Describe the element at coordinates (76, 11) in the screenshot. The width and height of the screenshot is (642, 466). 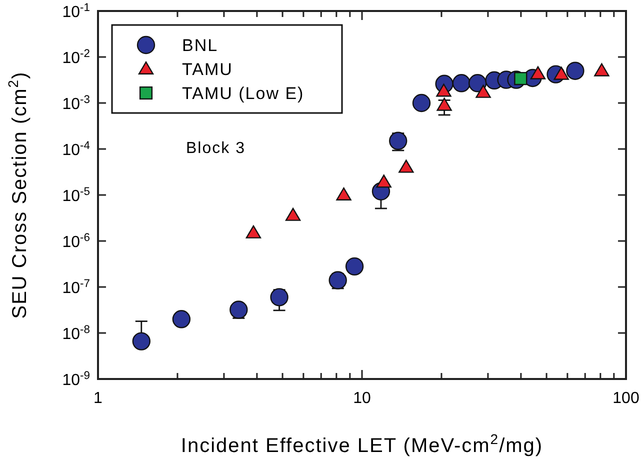
I see `y-tick-label: 10$^{-1}$` at that location.